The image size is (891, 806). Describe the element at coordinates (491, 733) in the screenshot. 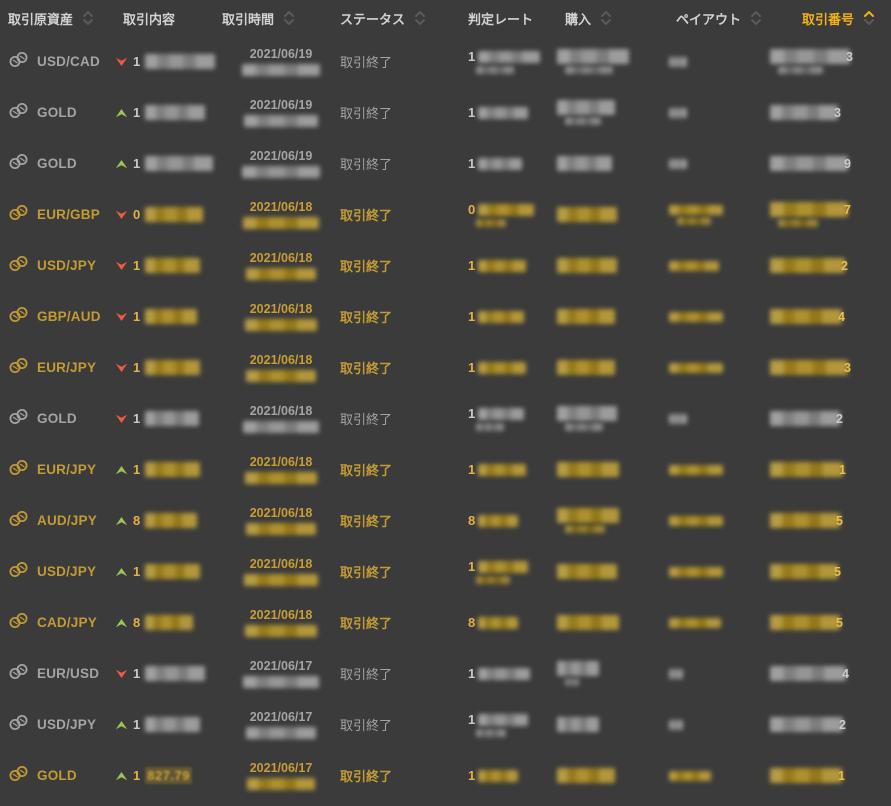

I see `rate-redacted-sub` at that location.